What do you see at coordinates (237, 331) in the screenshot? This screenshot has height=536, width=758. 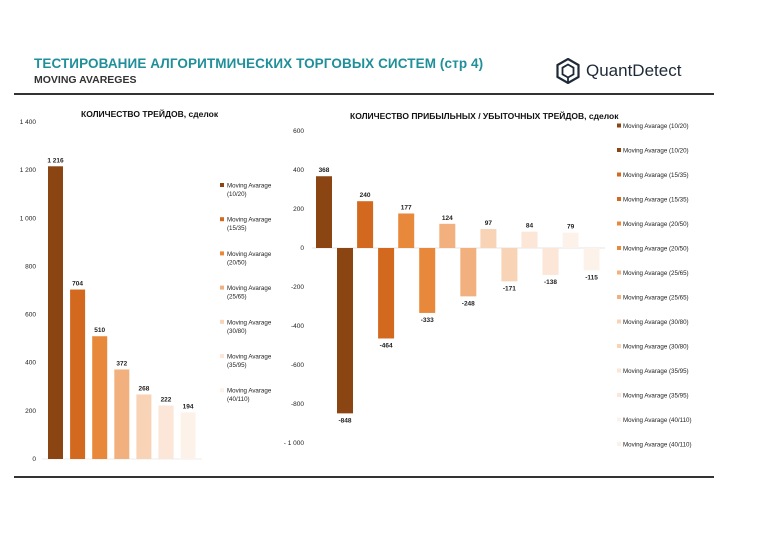 I see `chart1-legend-label: (30/80)` at bounding box center [237, 331].